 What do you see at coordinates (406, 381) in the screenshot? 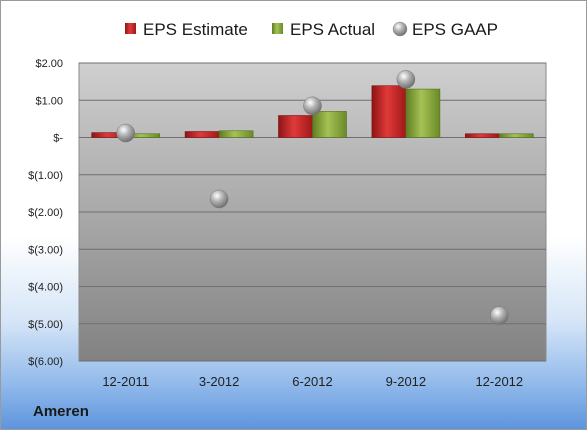
I see `x-tick-label: 9-2012` at bounding box center [406, 381].